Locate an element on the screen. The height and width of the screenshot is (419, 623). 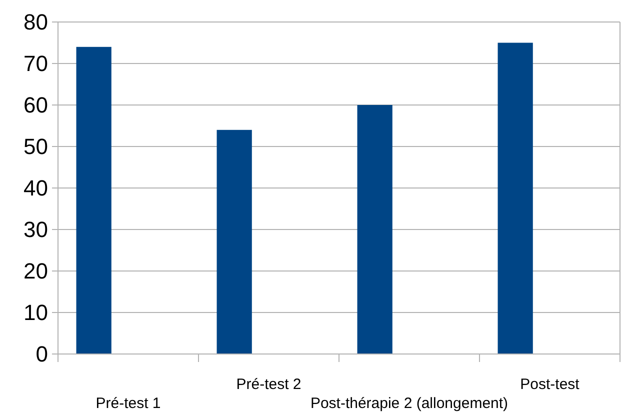
y-tick-label: 50 is located at coordinates (36, 147).